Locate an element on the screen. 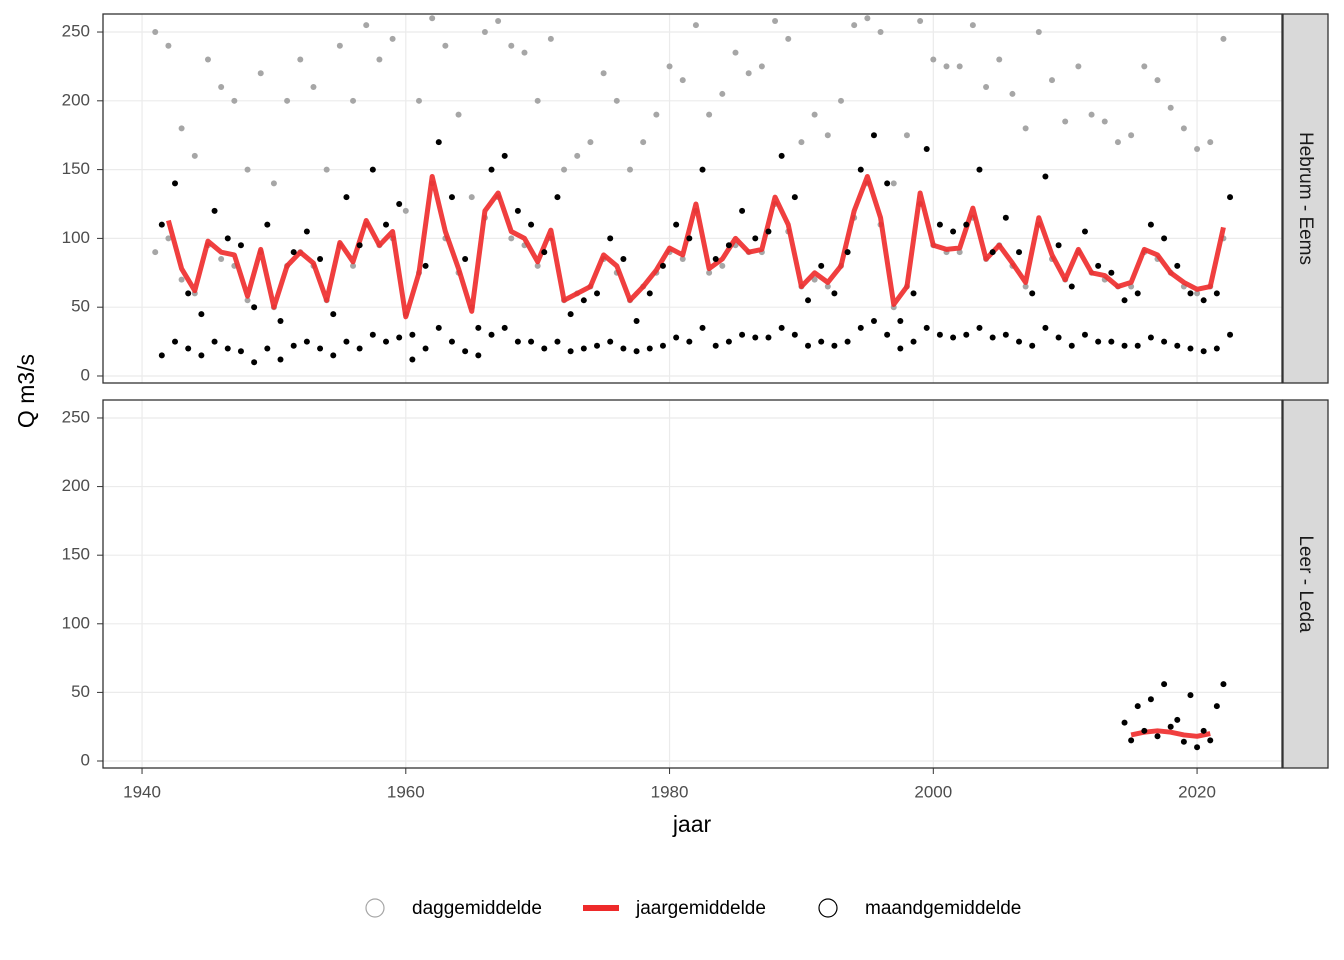 The height and width of the screenshot is (960, 1344). y-tick-label: 0 is located at coordinates (85, 759).